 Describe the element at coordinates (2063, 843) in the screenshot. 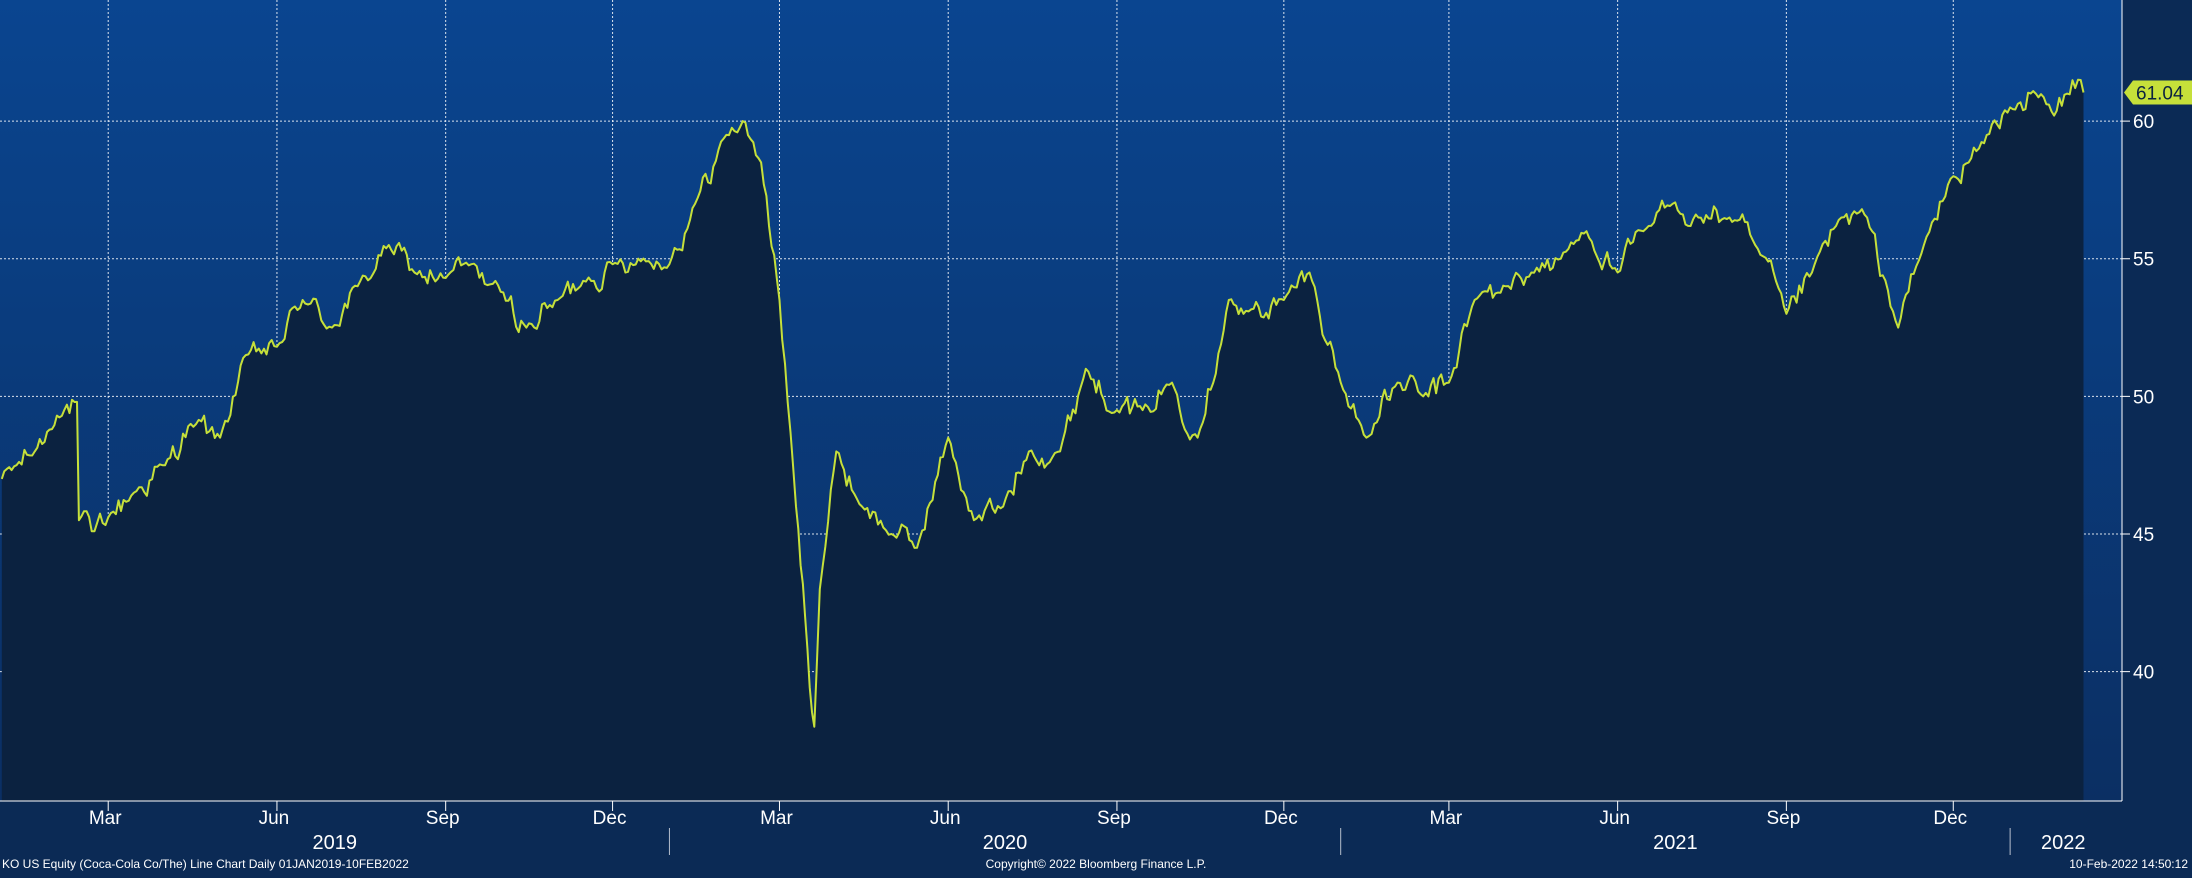

I see `year-label: 2022` at that location.